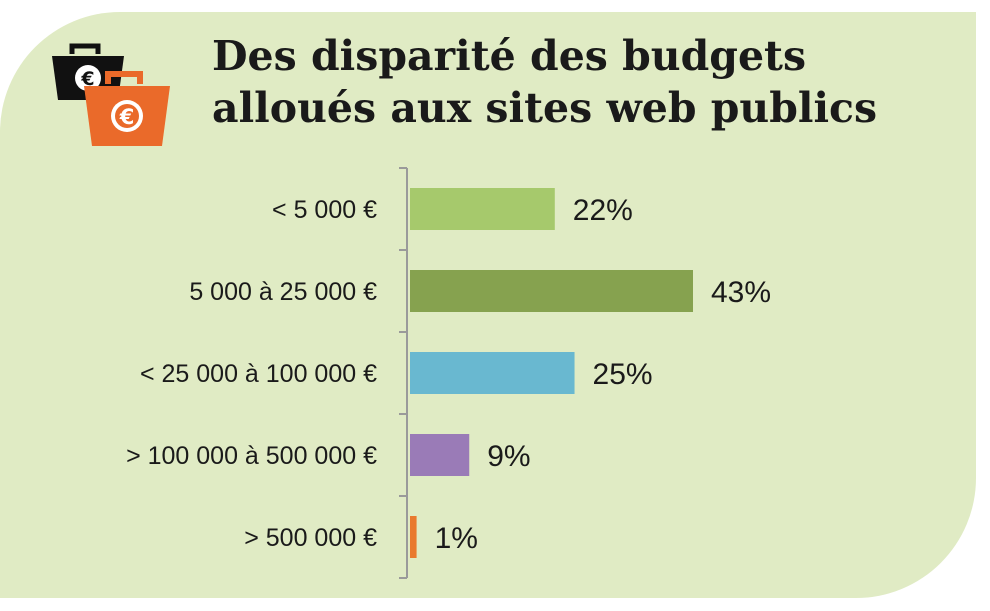 The image size is (990, 611). I want to click on category-label: 5 000 à 25 000 €, so click(283, 292).